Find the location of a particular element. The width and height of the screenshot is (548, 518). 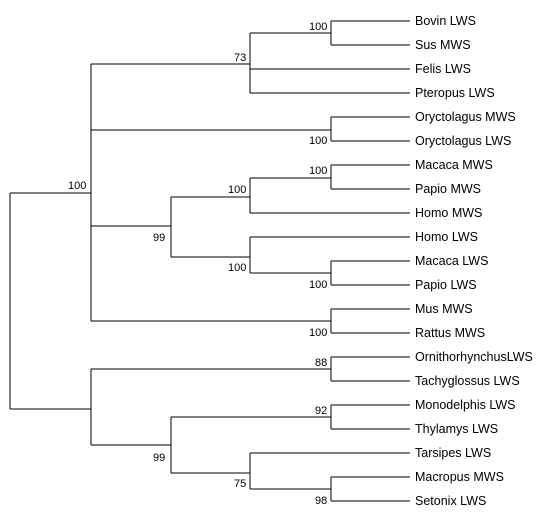

support-value: 92 is located at coordinates (321, 411).